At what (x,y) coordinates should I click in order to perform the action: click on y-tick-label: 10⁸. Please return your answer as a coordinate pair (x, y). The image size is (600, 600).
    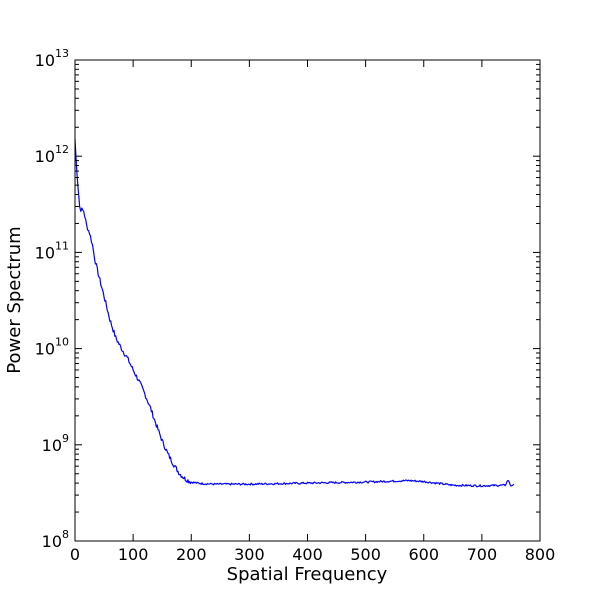
    Looking at the image, I should click on (55, 539).